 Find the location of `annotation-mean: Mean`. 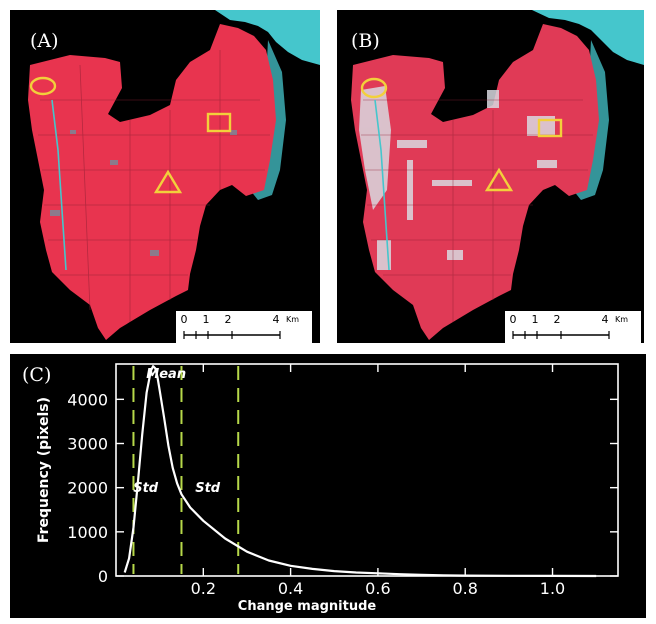

annotation-mean: Mean is located at coordinates (166, 374).